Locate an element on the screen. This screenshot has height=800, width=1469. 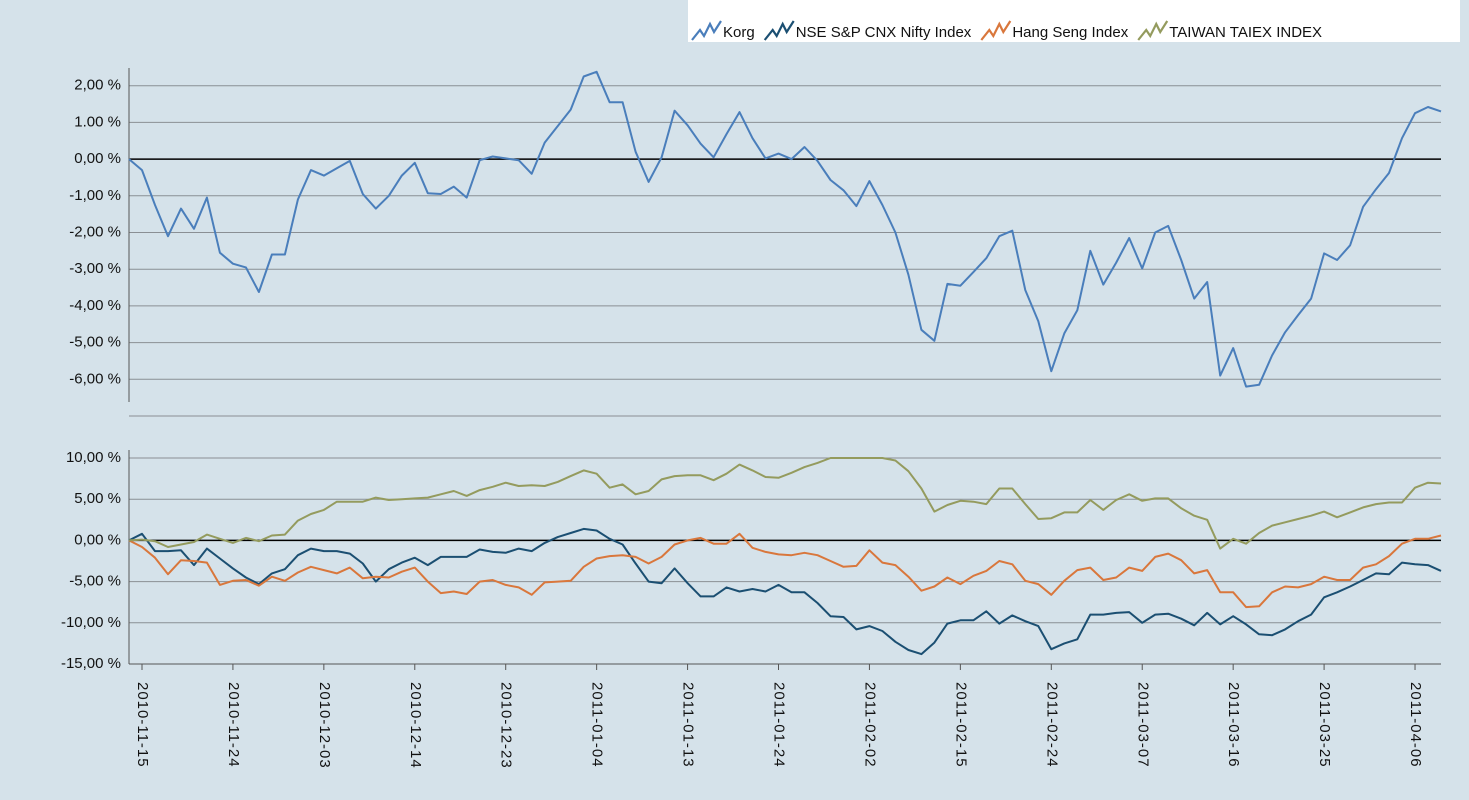
x-tick-label: 2011-03-07 is located at coordinates (1142, 725).